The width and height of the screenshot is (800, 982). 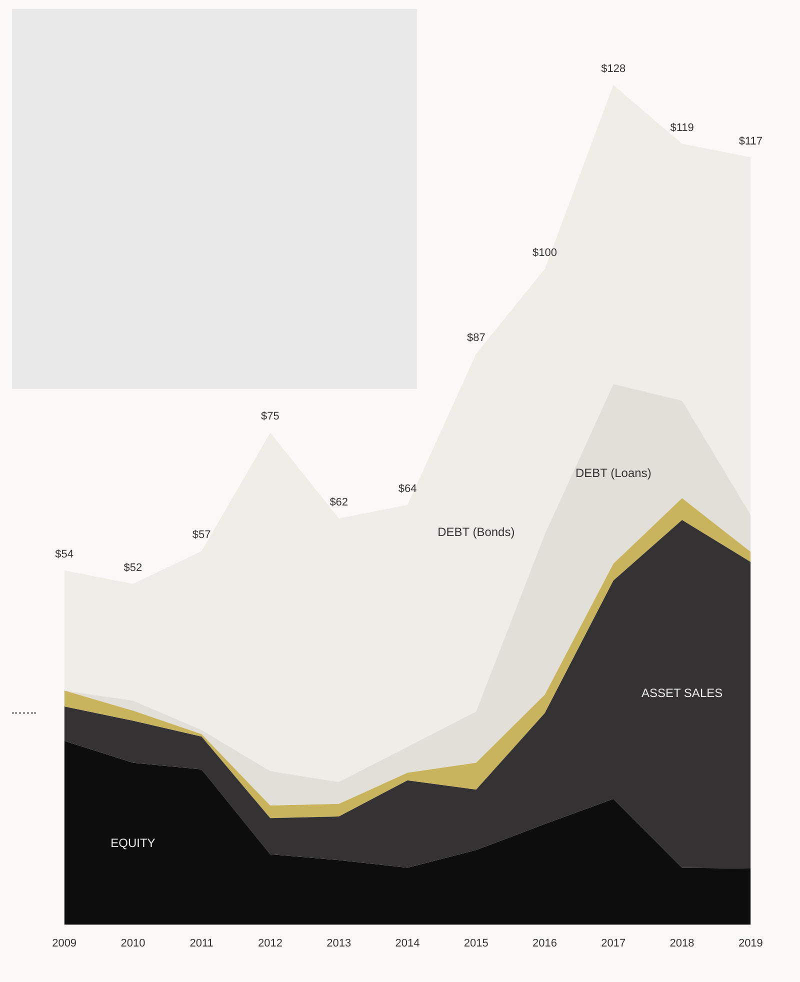 I want to click on x-tick-label: 2017, so click(x=613, y=943).